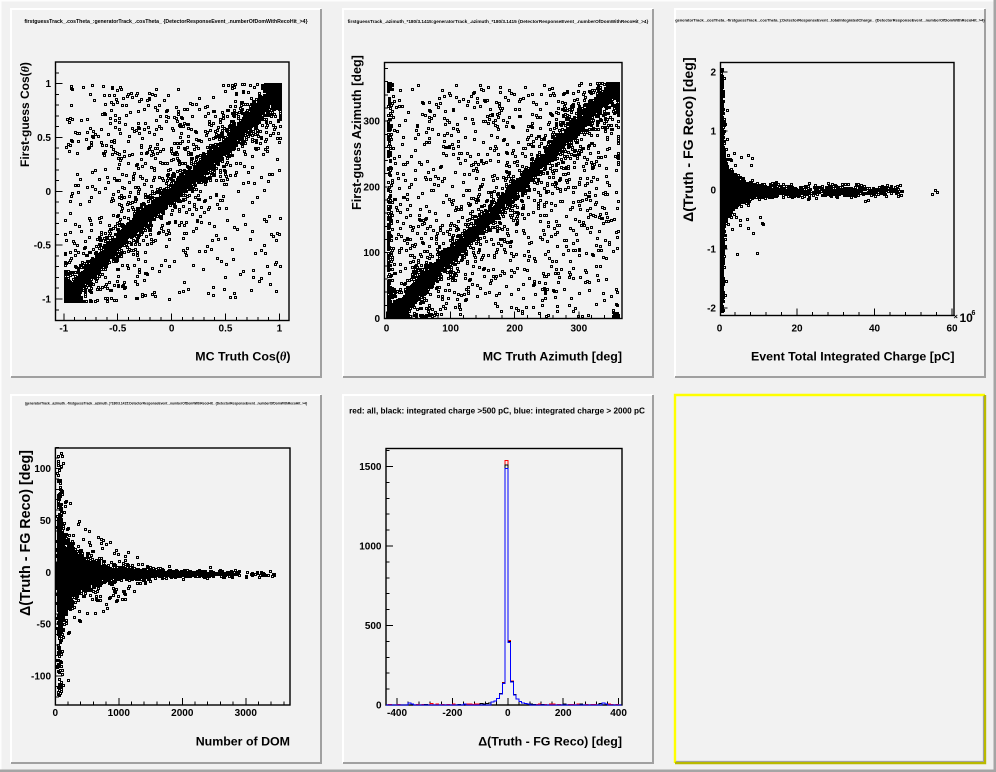 The image size is (996, 772). Describe the element at coordinates (397, 713) in the screenshot. I see `svg-text: -400` at that location.